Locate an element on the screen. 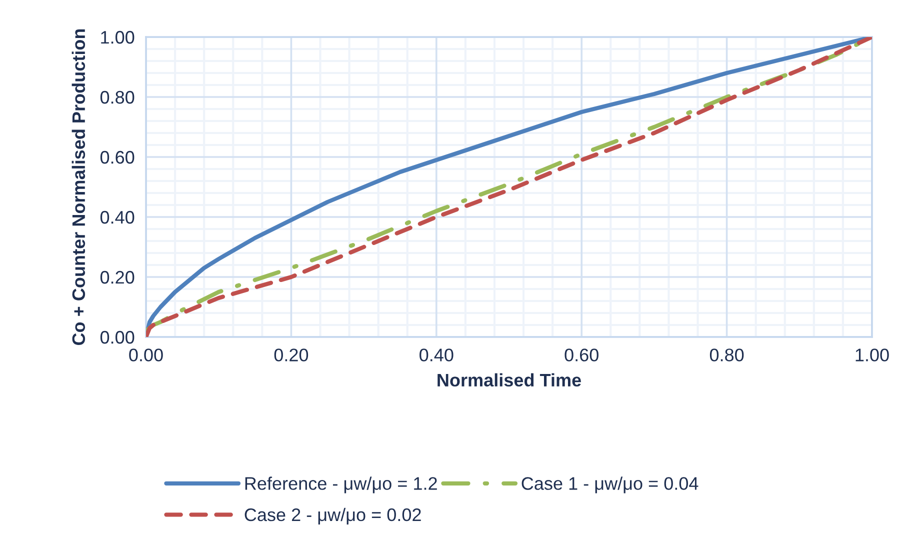 The height and width of the screenshot is (551, 911). legend-label: Case 1 - μw/μo = 0.04 is located at coordinates (610, 485).